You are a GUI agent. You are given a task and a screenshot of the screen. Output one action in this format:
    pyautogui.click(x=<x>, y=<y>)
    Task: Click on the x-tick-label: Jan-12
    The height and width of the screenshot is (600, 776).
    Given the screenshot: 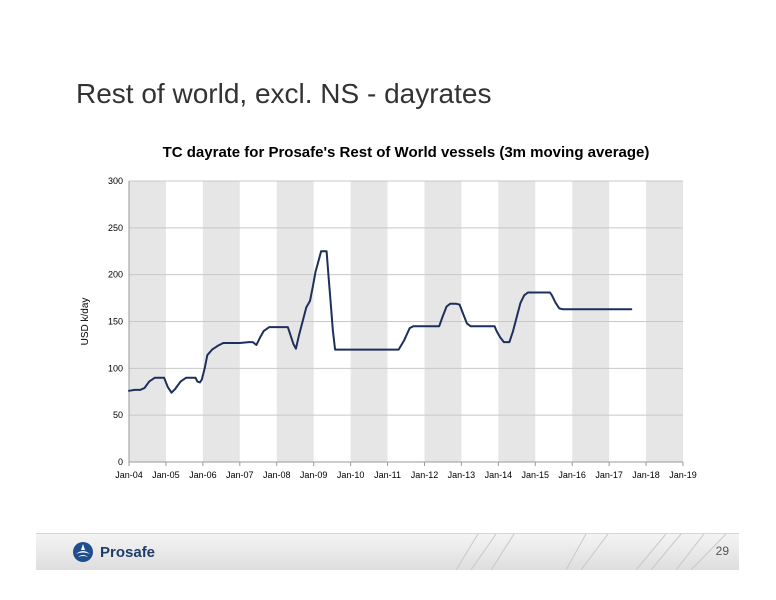 What is the action you would take?
    pyautogui.click(x=425, y=475)
    